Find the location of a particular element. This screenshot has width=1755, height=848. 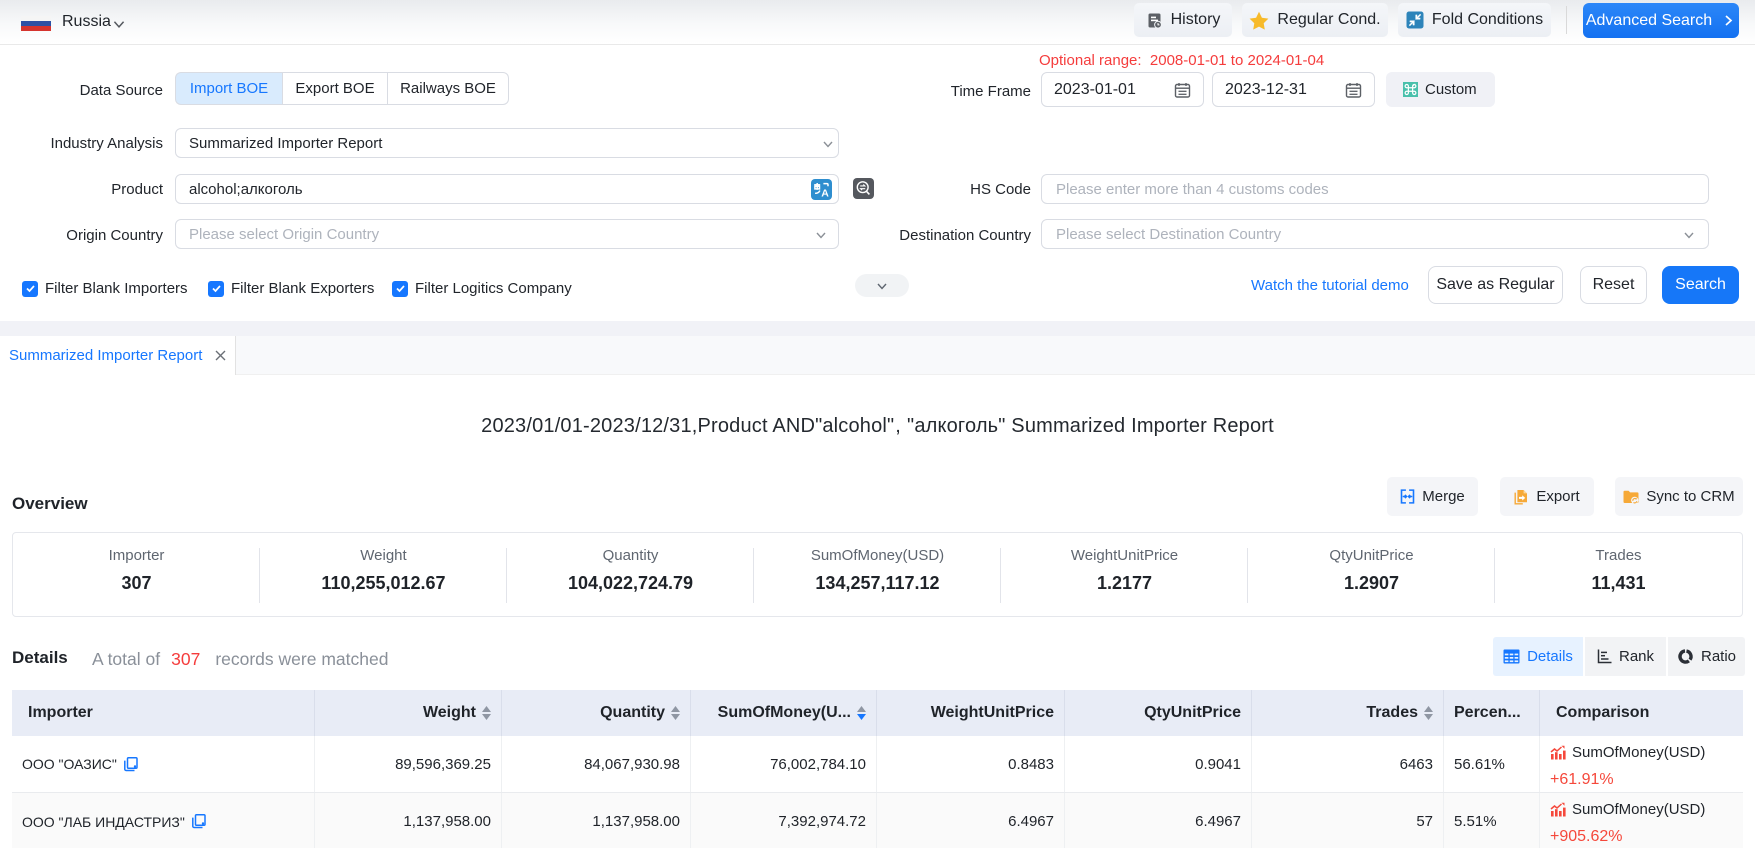

svg-text: A is located at coordinates (825, 193).